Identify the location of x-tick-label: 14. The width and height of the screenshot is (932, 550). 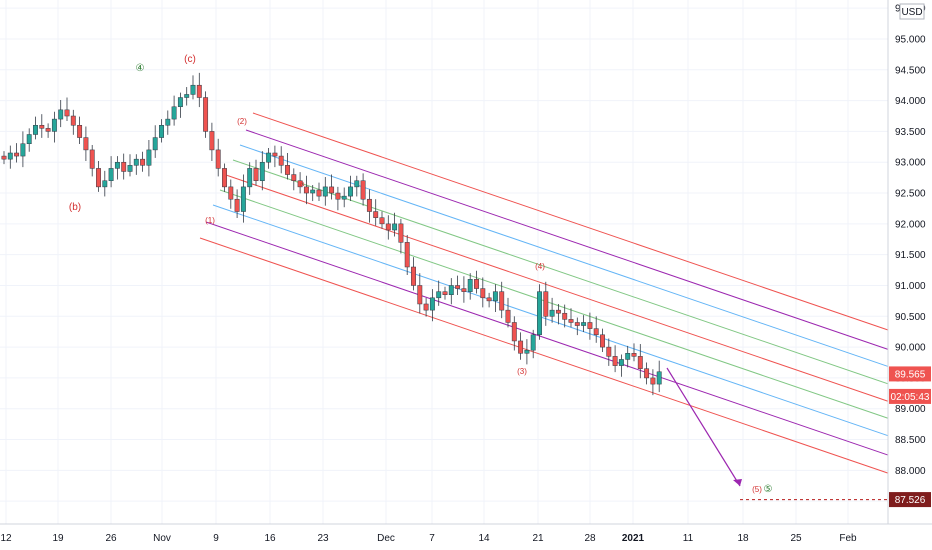
(484, 538).